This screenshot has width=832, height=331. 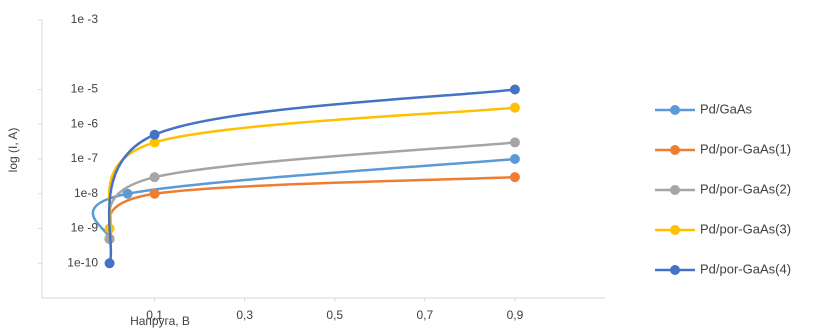 I want to click on series-line, so click(x=303, y=198).